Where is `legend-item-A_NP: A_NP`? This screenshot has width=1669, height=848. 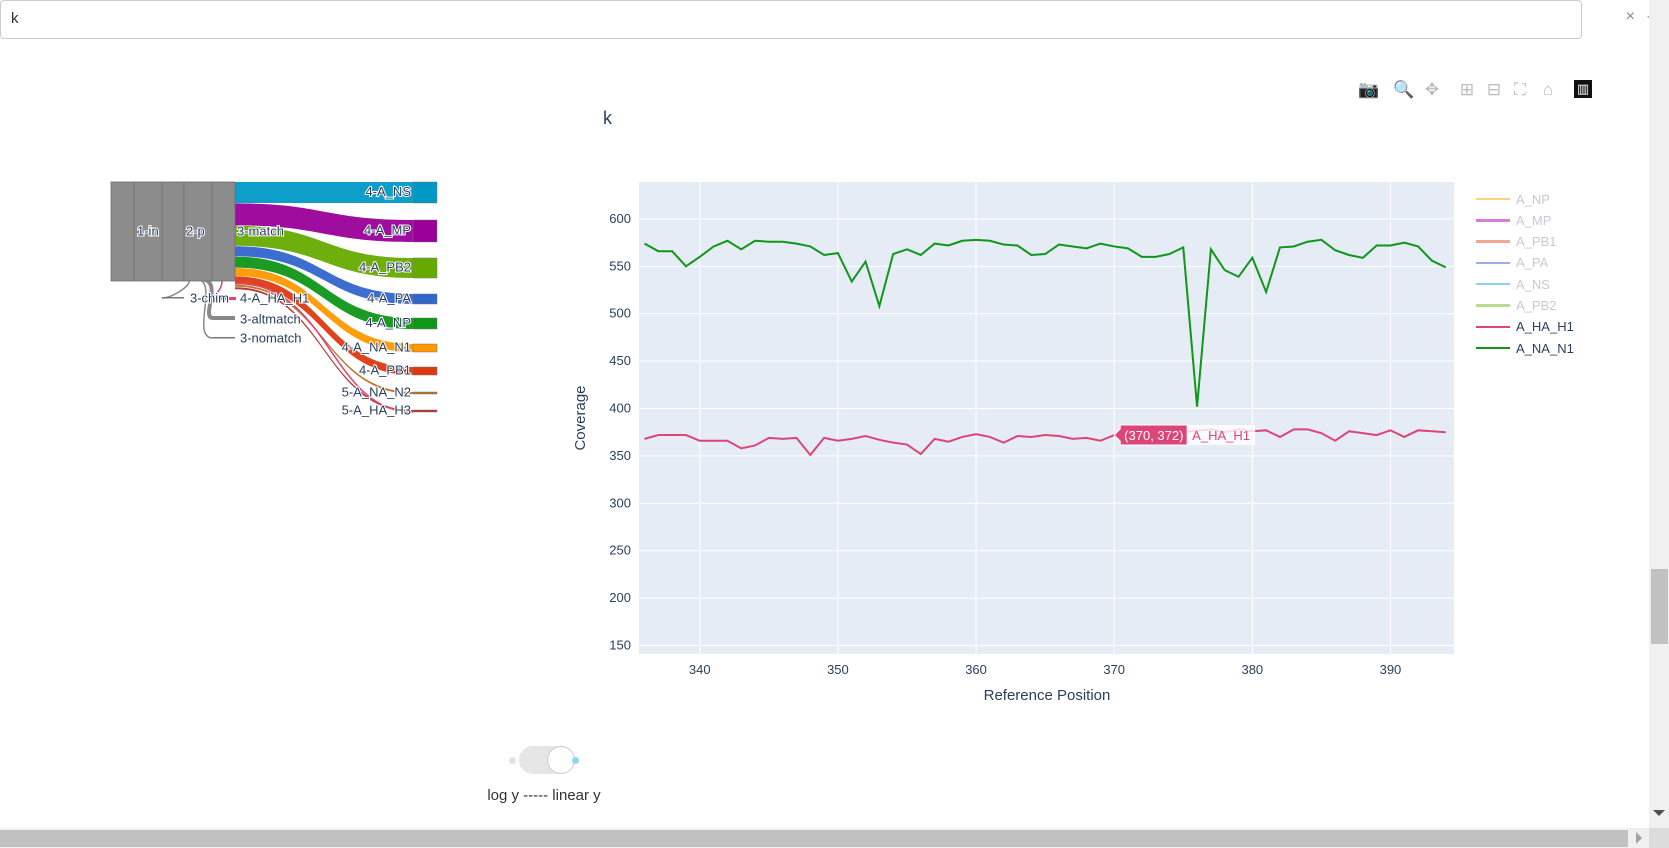 legend-item-A_NP: A_NP is located at coordinates (1513, 199).